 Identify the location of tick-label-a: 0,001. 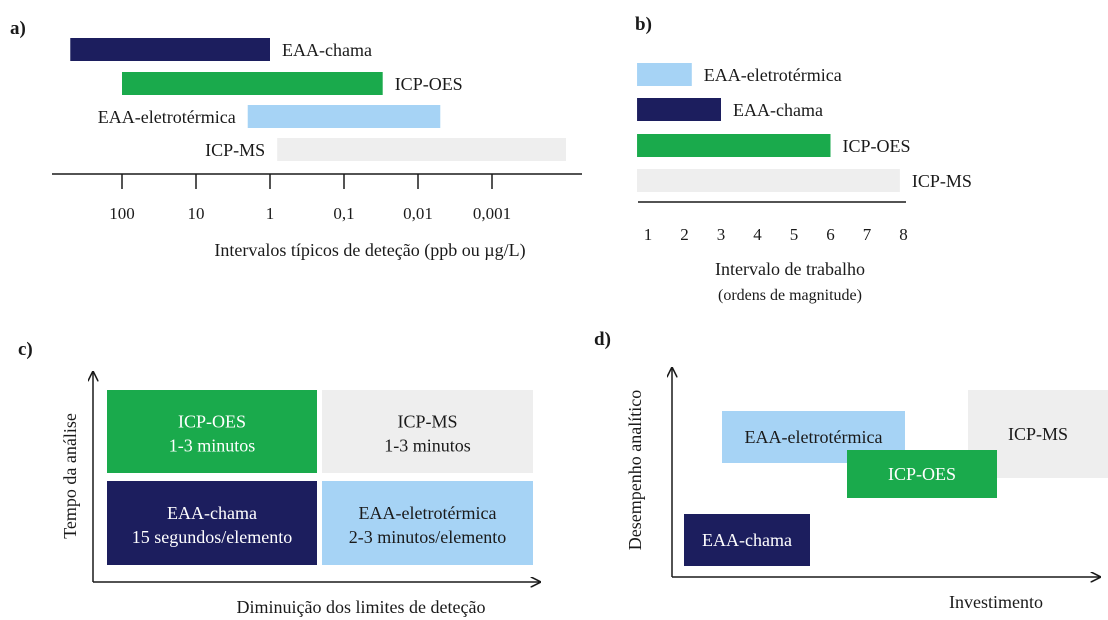
(492, 213).